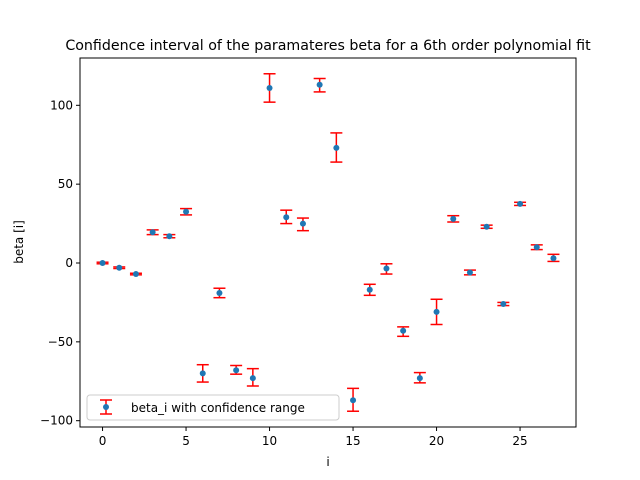  What do you see at coordinates (269, 441) in the screenshot?
I see `x-tick-label: 10` at bounding box center [269, 441].